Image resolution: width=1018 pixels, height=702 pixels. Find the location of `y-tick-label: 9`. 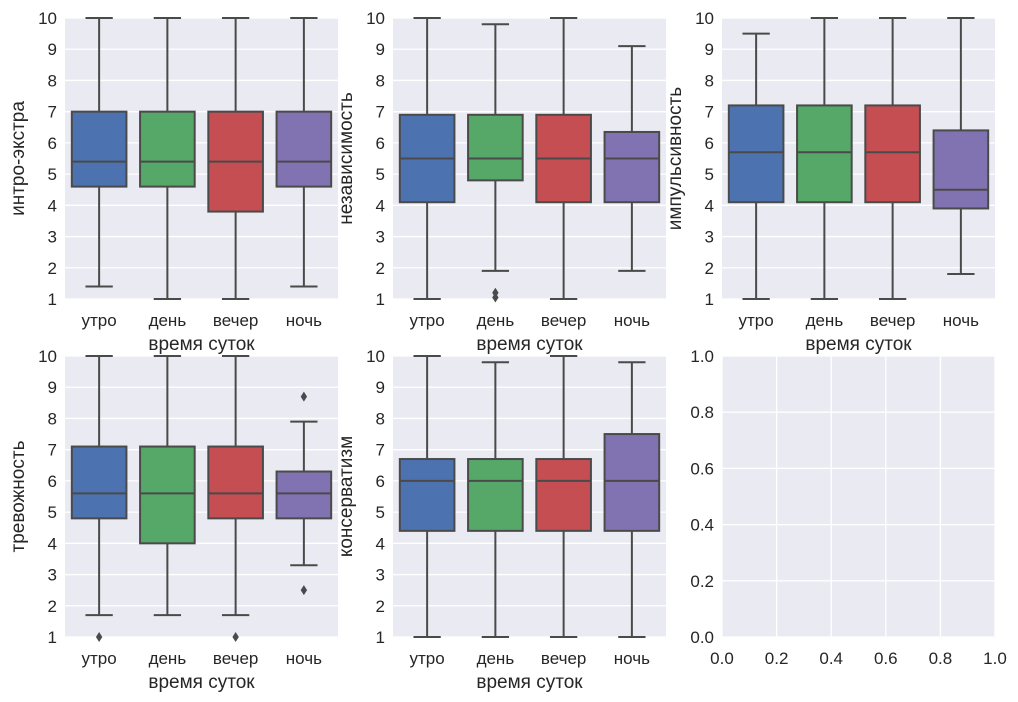

y-tick-label: 9 is located at coordinates (380, 49).